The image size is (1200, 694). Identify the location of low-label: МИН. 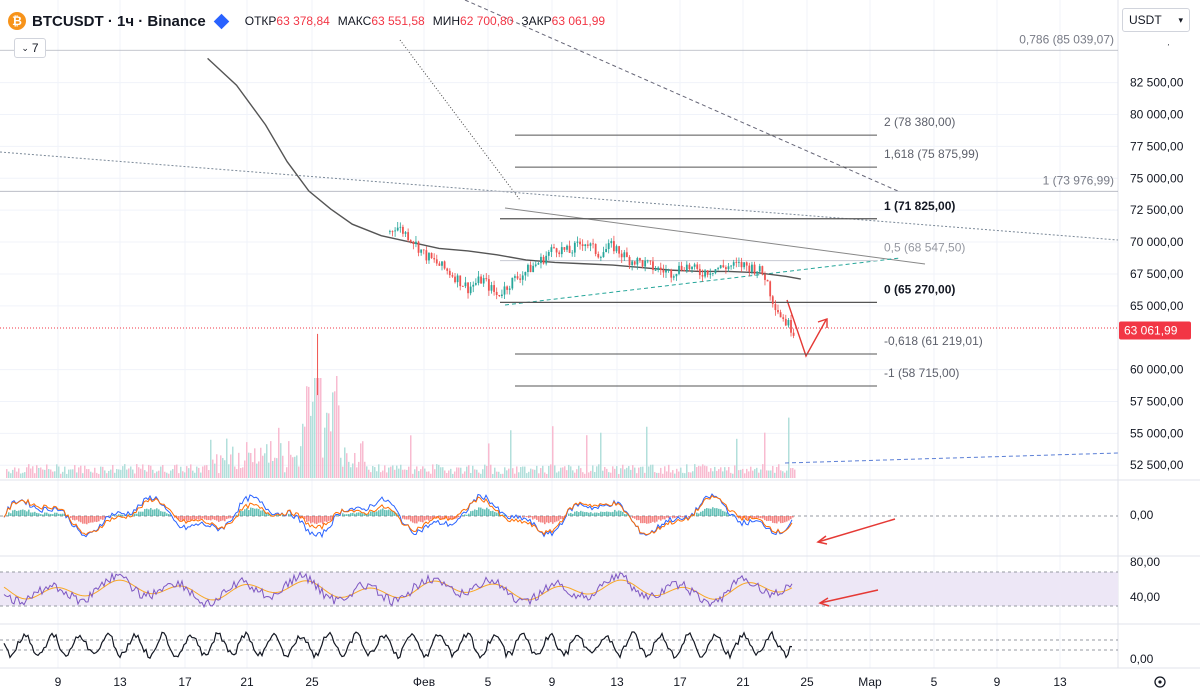
(446, 21).